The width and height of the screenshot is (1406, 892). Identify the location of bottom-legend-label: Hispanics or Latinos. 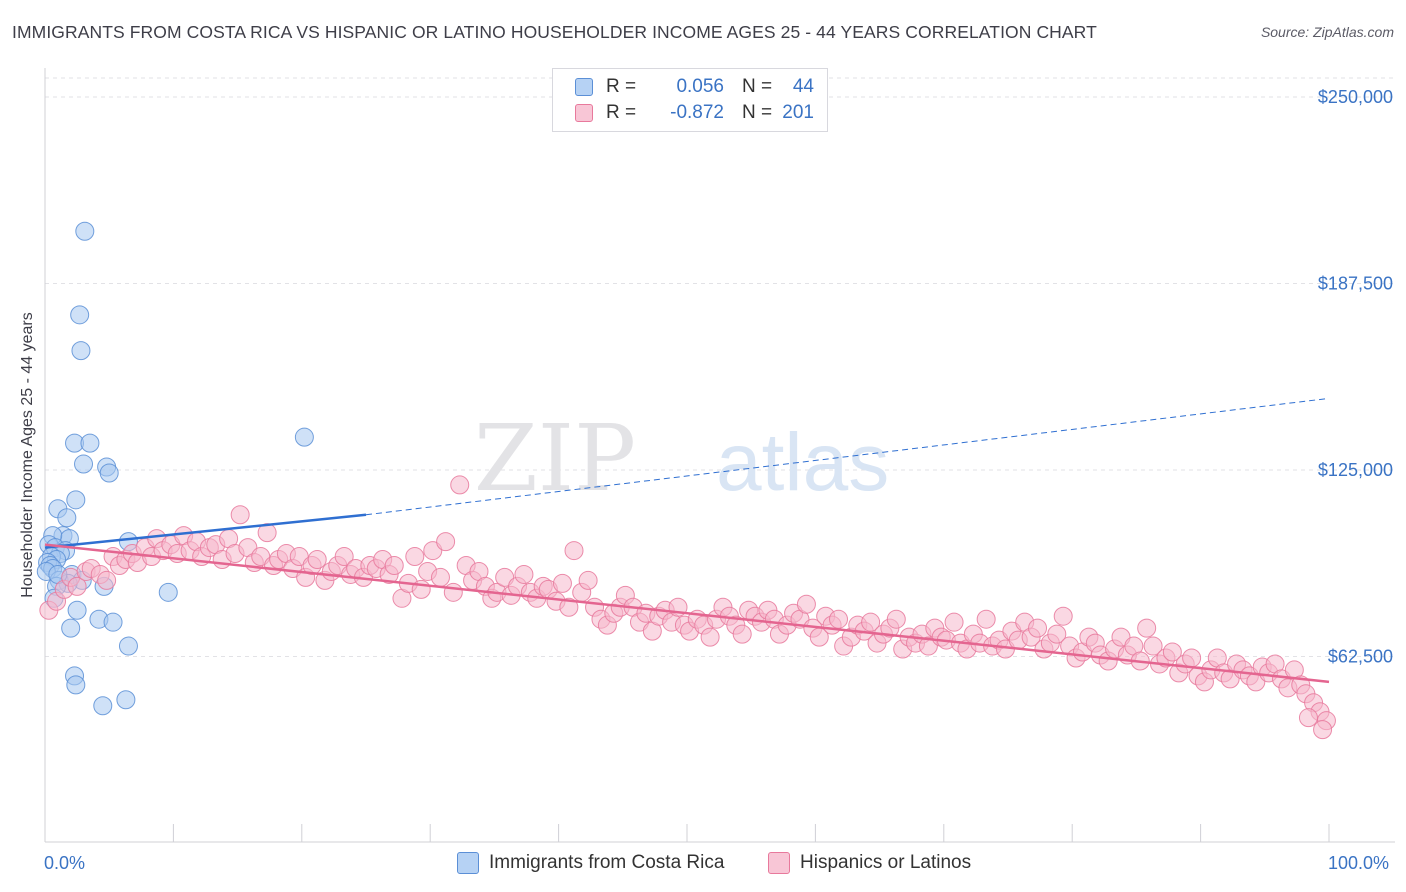
(886, 862).